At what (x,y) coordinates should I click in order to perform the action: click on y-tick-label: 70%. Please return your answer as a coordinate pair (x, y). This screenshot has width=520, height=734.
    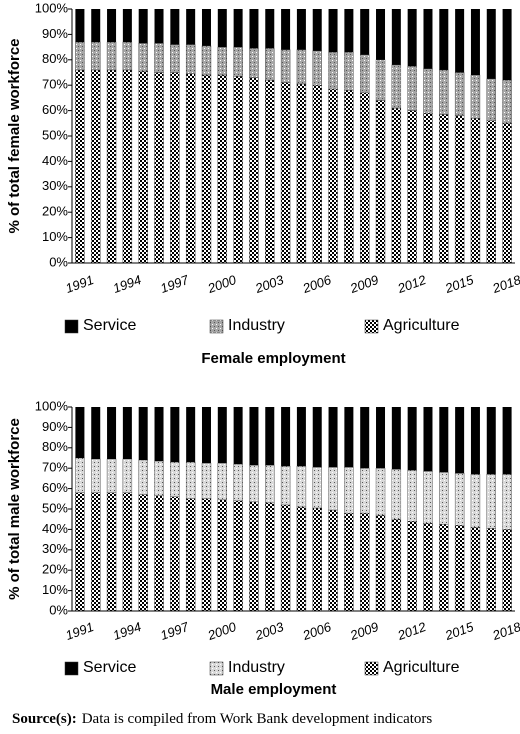
    Looking at the image, I should click on (55, 467).